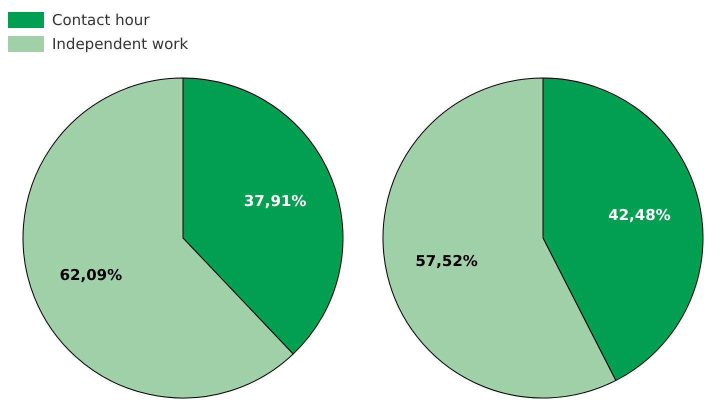 Image resolution: width=727 pixels, height=411 pixels. What do you see at coordinates (275, 201) in the screenshot?
I see `data-label: 37,91%` at bounding box center [275, 201].